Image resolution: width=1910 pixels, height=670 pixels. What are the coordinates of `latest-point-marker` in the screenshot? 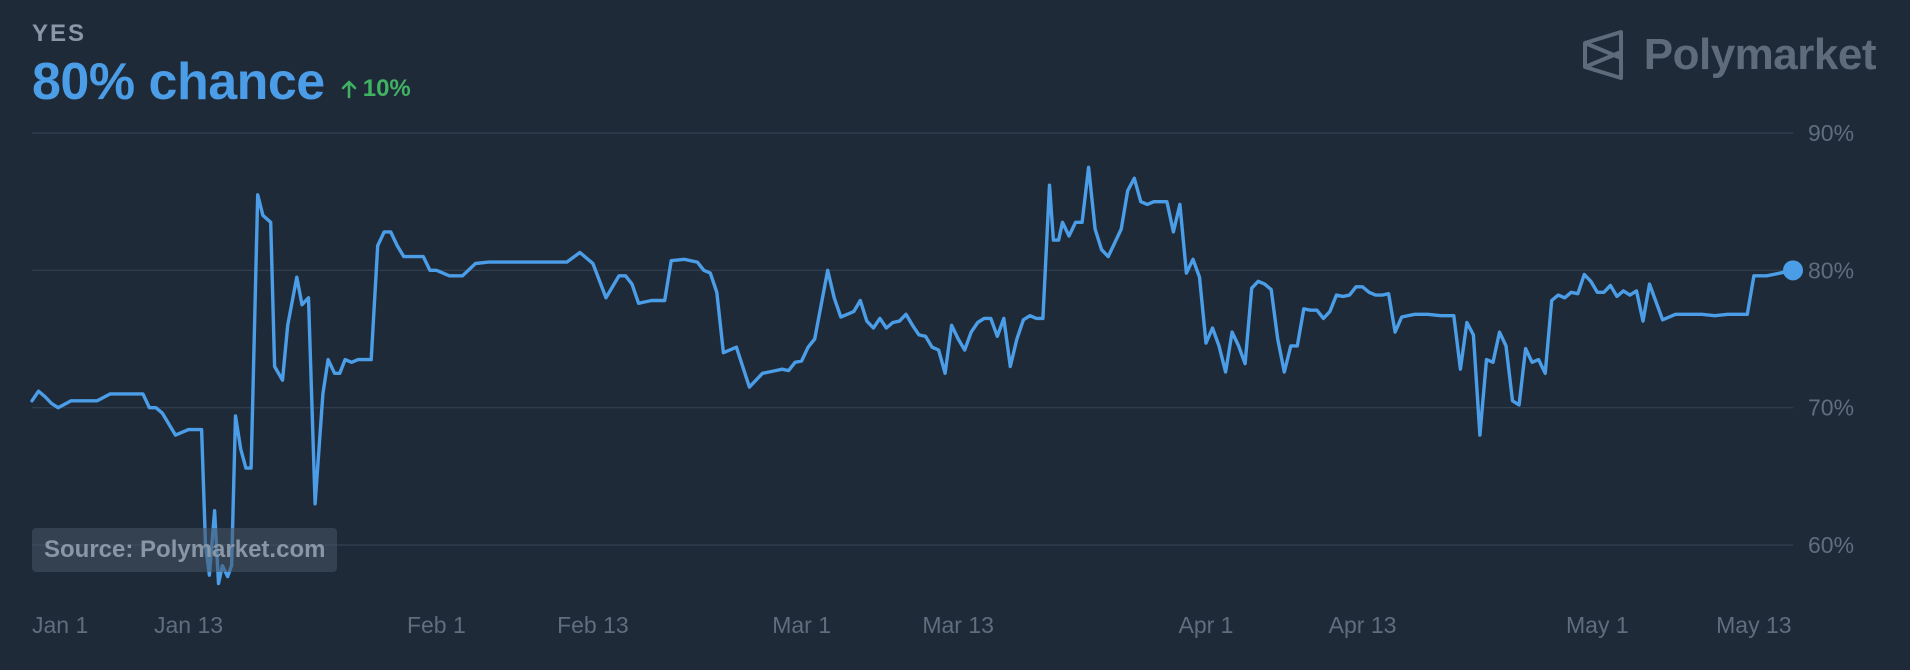 It's located at (1793, 270).